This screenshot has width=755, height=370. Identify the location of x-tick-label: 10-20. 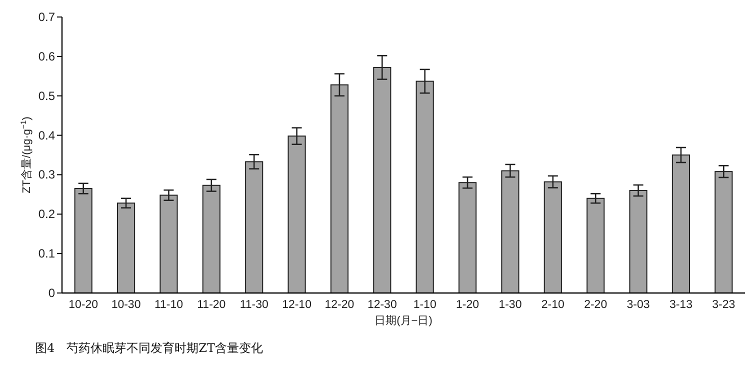
(83, 305).